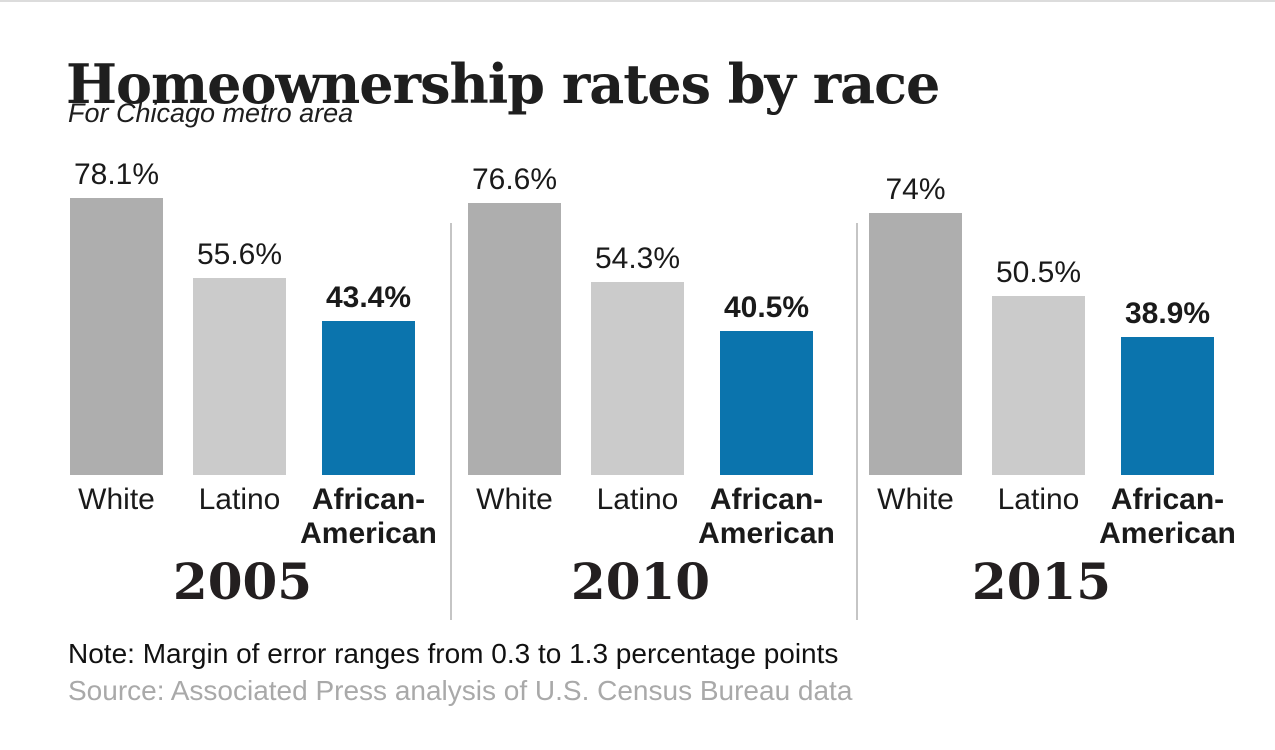  What do you see at coordinates (1167, 406) in the screenshot?
I see `bar-african-american-2015` at bounding box center [1167, 406].